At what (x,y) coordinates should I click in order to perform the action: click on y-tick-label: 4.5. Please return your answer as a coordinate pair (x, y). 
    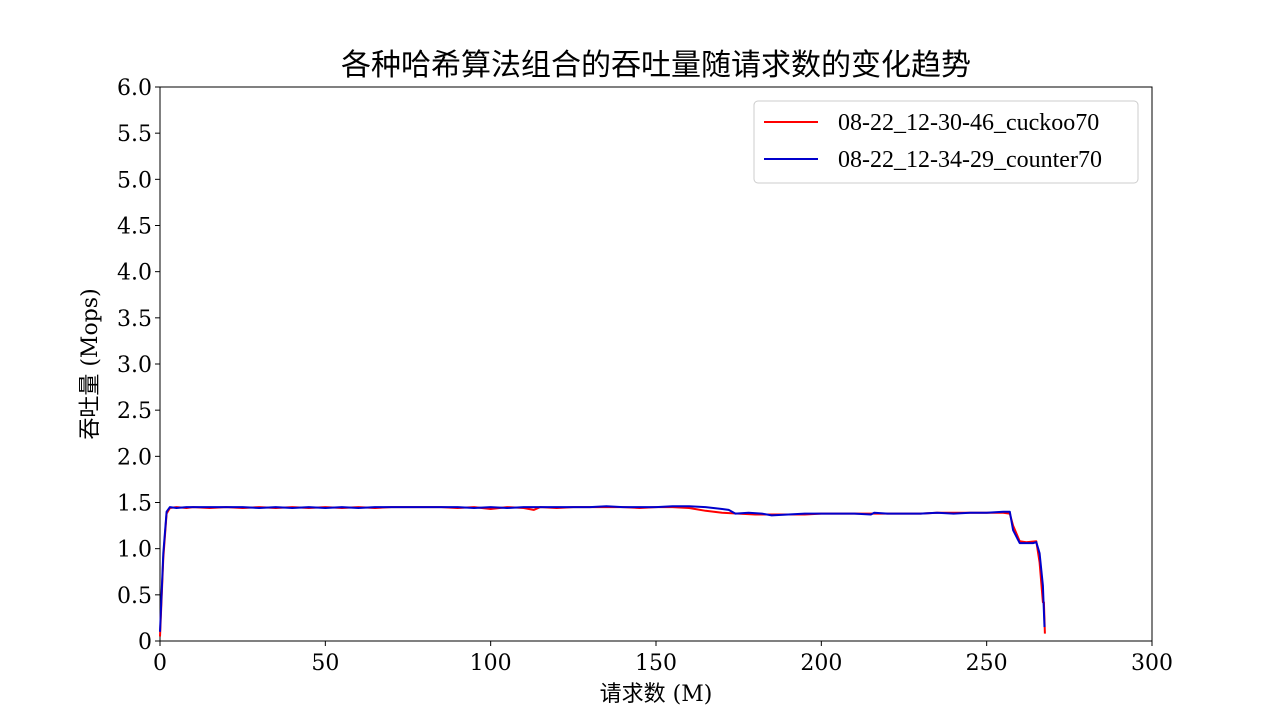
    Looking at the image, I should click on (134, 227).